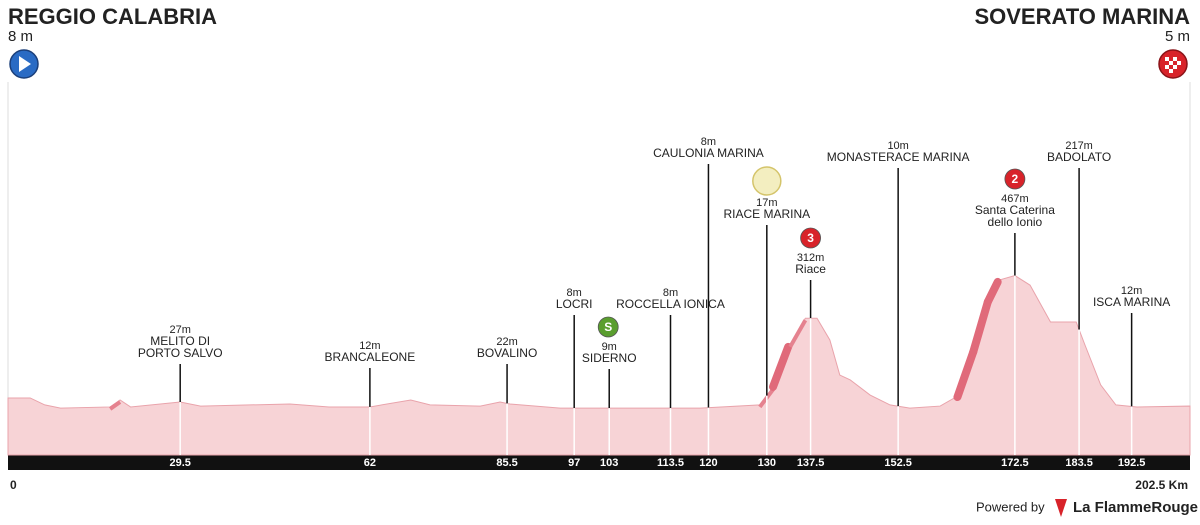 Image resolution: width=1200 pixels, height=525 pixels. Describe the element at coordinates (1079, 463) in the screenshot. I see `km-label: 183.5` at that location.